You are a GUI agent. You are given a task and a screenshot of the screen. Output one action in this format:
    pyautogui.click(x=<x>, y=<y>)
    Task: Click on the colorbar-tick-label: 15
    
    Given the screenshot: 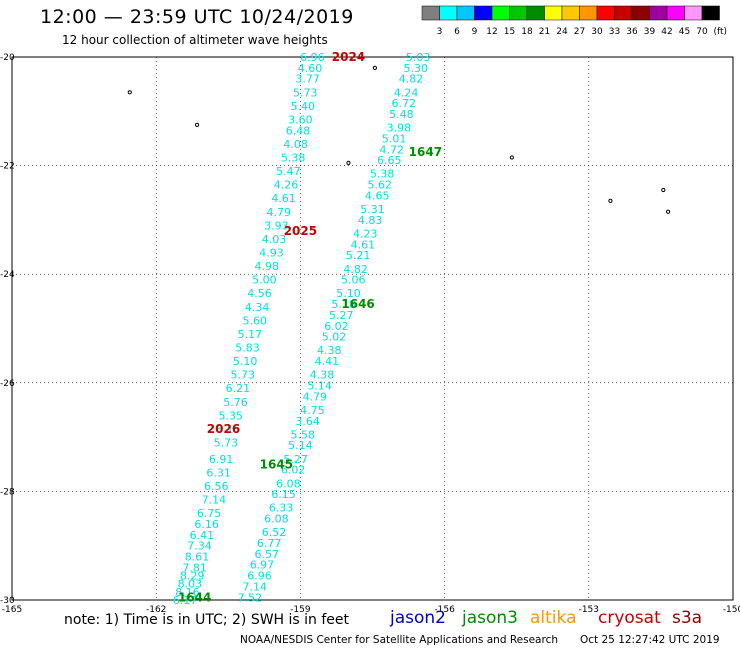 What is the action you would take?
    pyautogui.click(x=509, y=32)
    